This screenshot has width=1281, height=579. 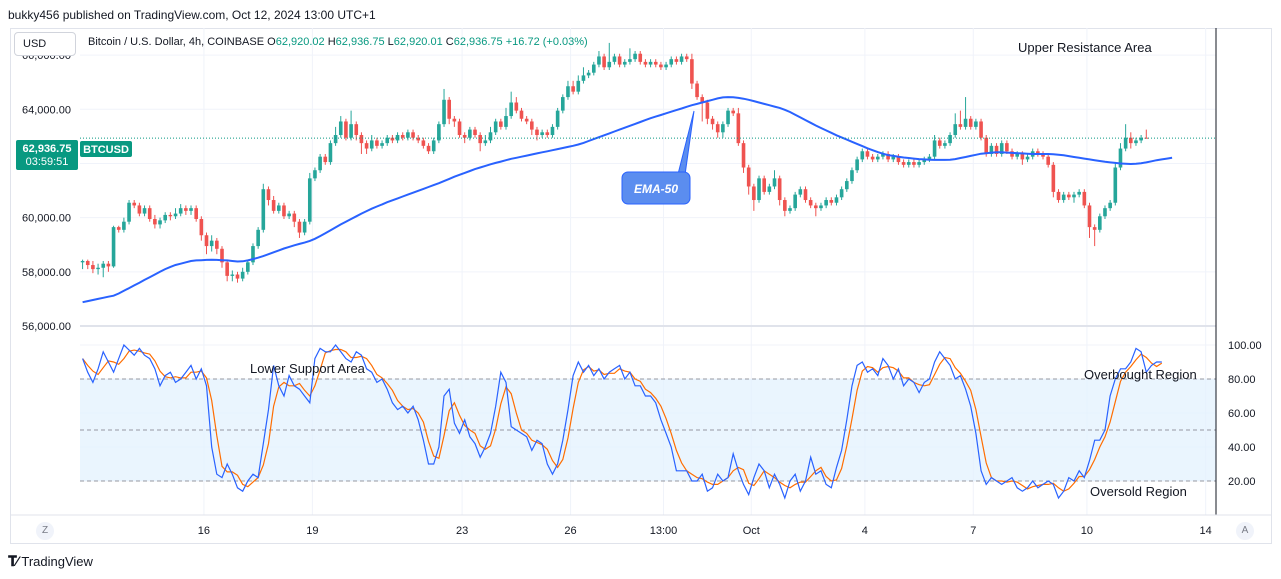 I want to click on price-tag-countdown: 03:59:51, so click(x=47, y=162).